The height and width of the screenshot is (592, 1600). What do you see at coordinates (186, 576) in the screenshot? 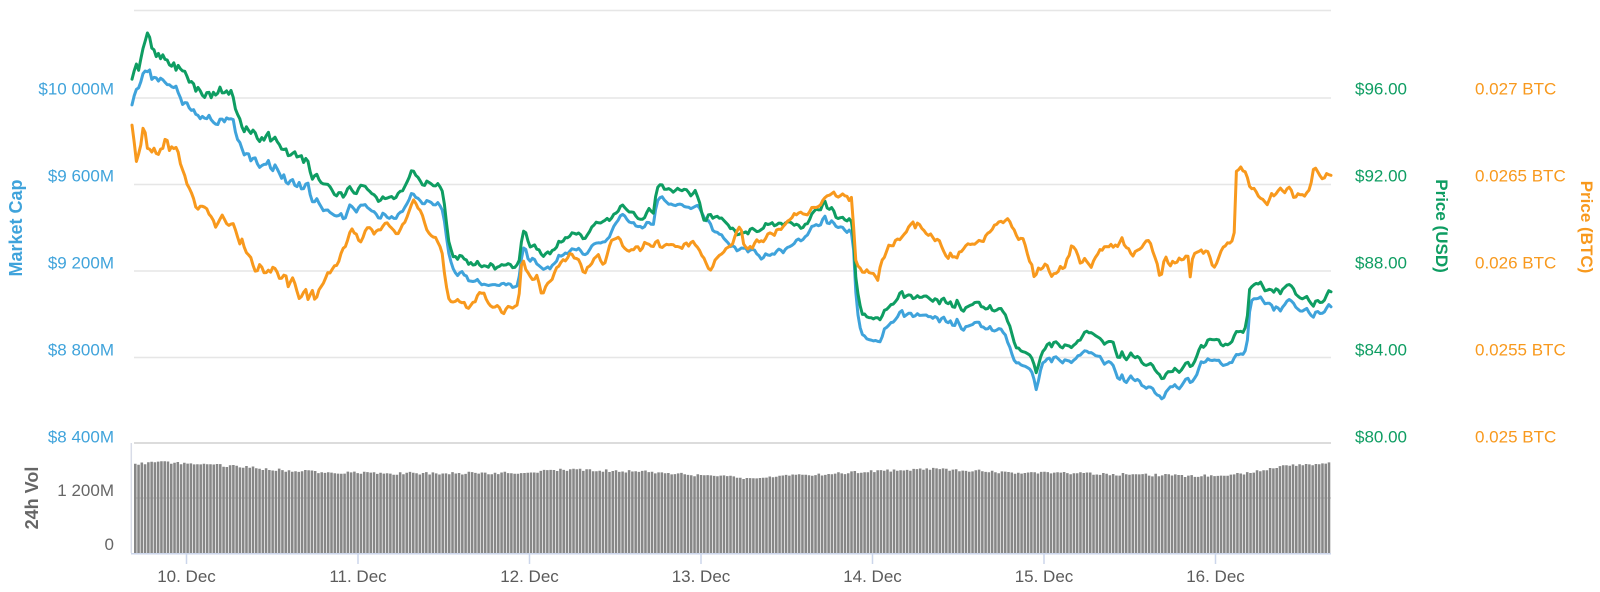
I see `svg-text: 10. Dec` at bounding box center [186, 576].